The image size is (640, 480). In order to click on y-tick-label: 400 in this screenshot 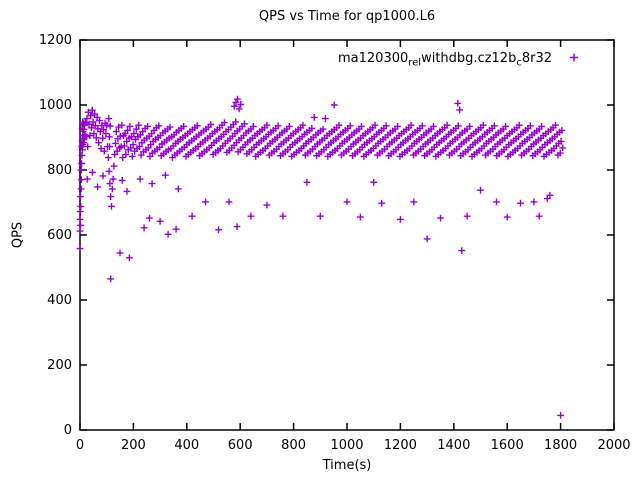, I will do `click(59, 300)`.